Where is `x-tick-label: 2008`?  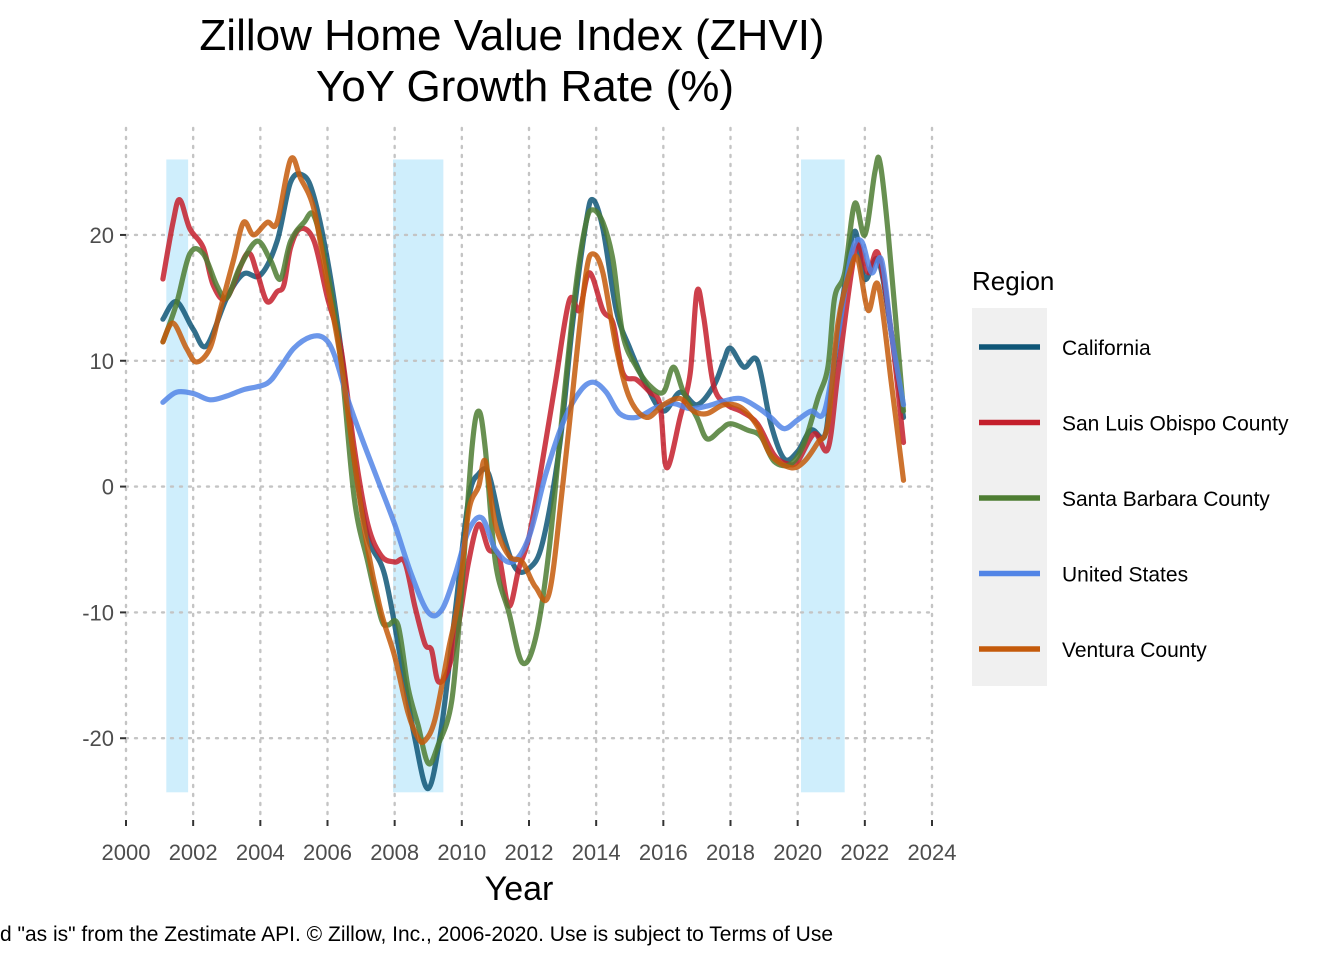 x-tick-label: 2008 is located at coordinates (394, 852).